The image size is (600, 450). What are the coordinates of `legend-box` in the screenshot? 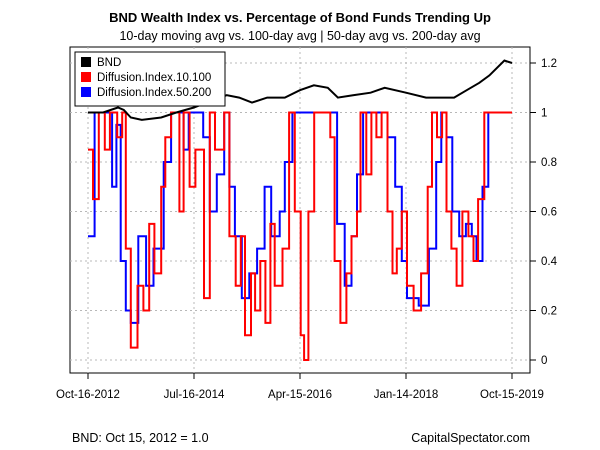 It's located at (150, 79).